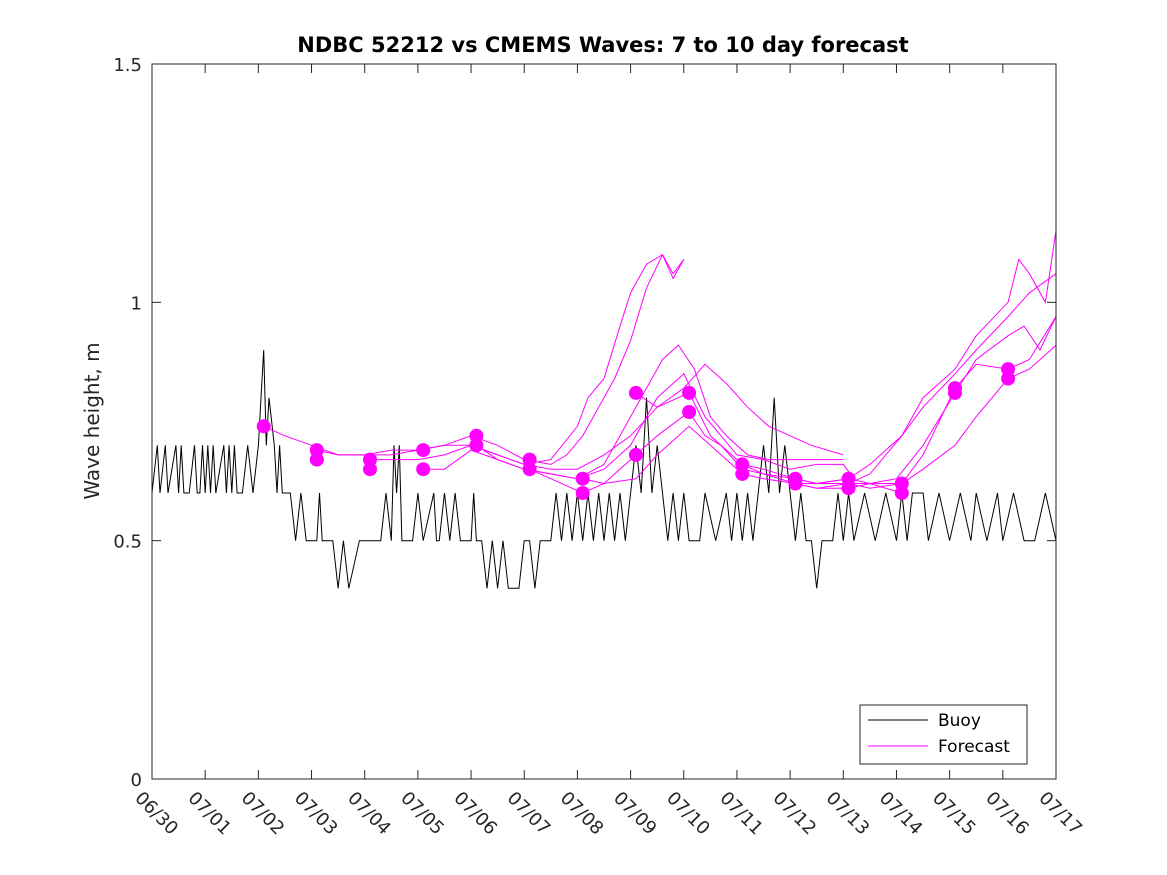  Describe the element at coordinates (1060, 814) in the screenshot. I see `x-tick-label: 07/17` at that location.